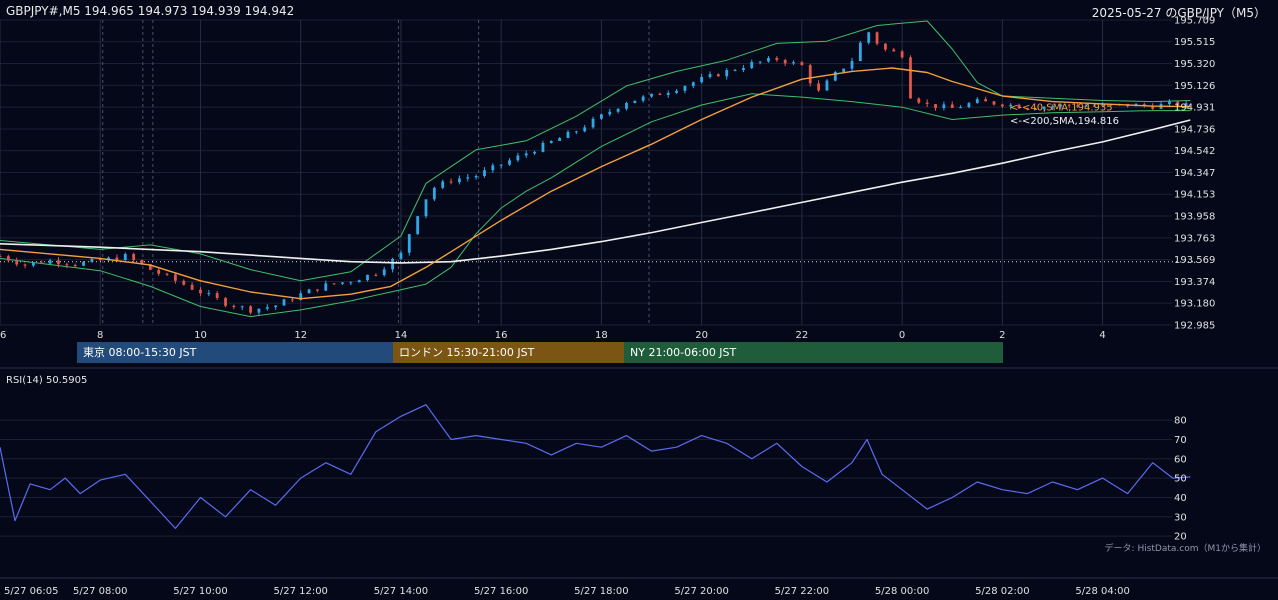 The width and height of the screenshot is (1278, 600). Describe the element at coordinates (1180, 440) in the screenshot. I see `rsi-axis-tick: 70` at that location.